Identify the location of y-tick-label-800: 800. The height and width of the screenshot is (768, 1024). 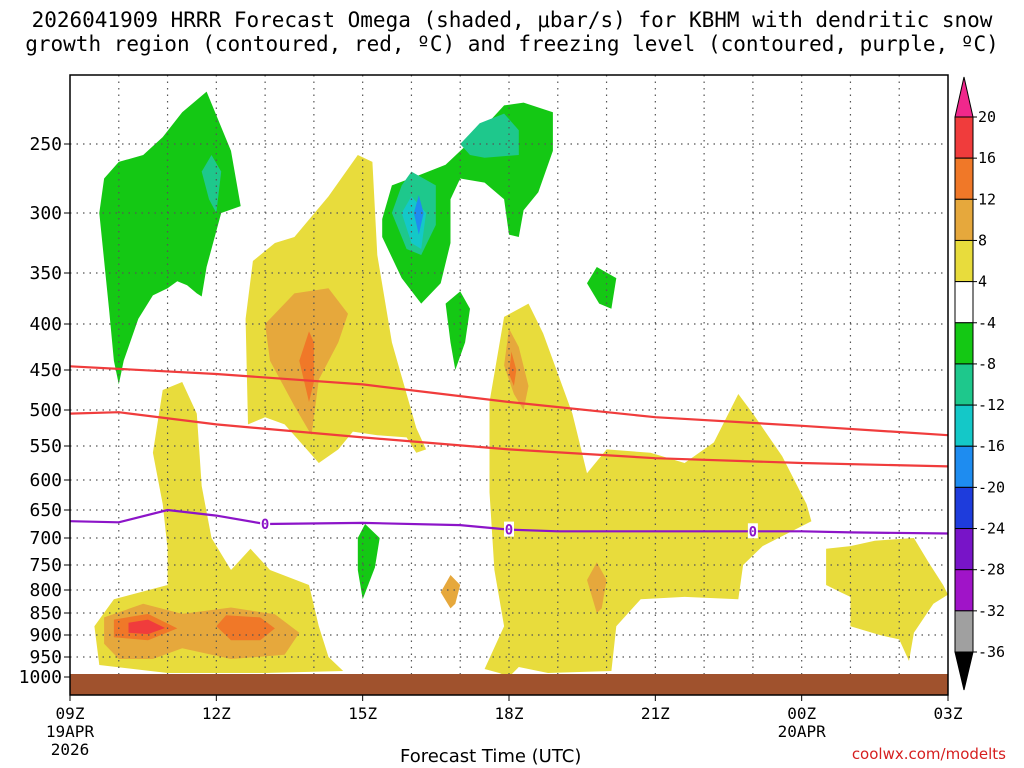
(45, 590).